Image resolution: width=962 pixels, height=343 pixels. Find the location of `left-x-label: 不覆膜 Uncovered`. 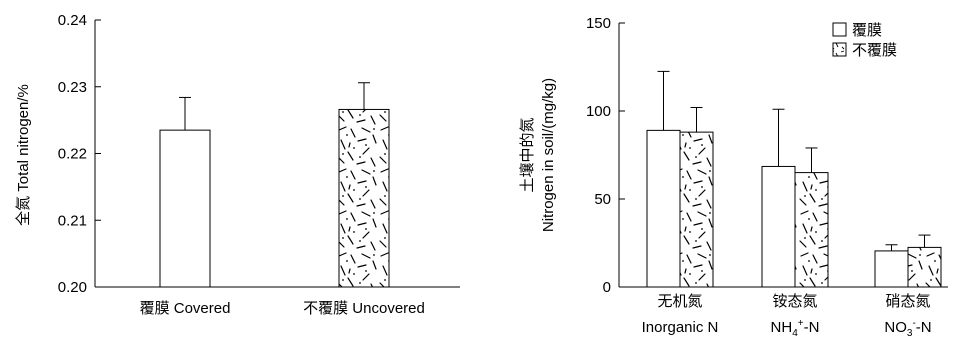

left-x-label: 不覆膜 Uncovered is located at coordinates (364, 308).